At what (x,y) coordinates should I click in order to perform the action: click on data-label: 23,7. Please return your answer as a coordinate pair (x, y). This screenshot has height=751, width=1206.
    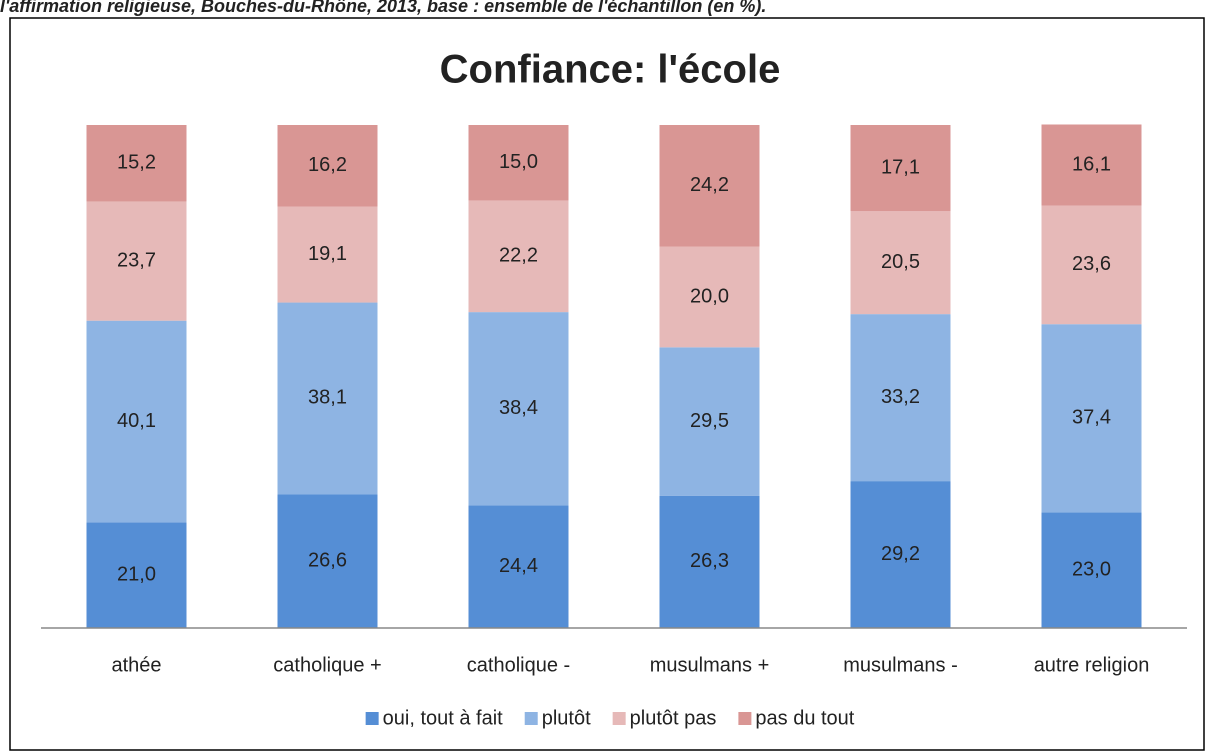
    Looking at the image, I should click on (136, 260).